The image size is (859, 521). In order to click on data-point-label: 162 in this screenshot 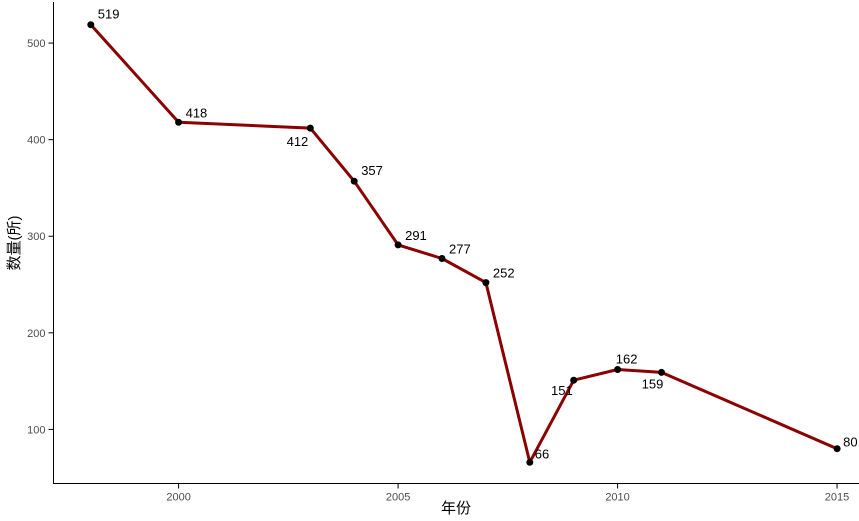, I will do `click(627, 359)`.